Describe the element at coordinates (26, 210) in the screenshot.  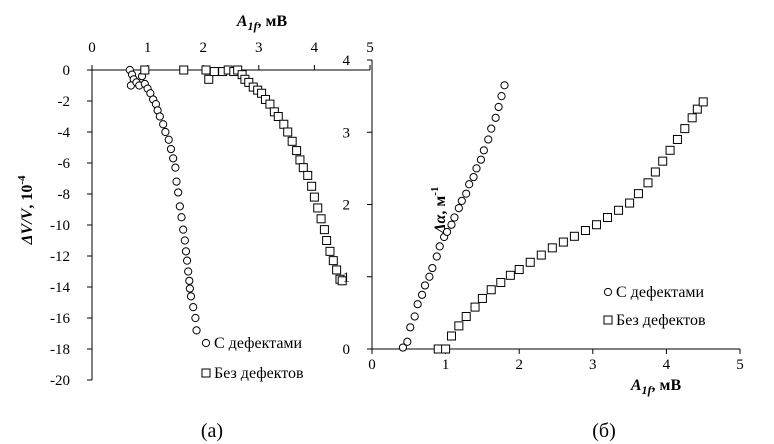
I see `panel-a-ylabel: ΔV/V, 10-4` at that location.